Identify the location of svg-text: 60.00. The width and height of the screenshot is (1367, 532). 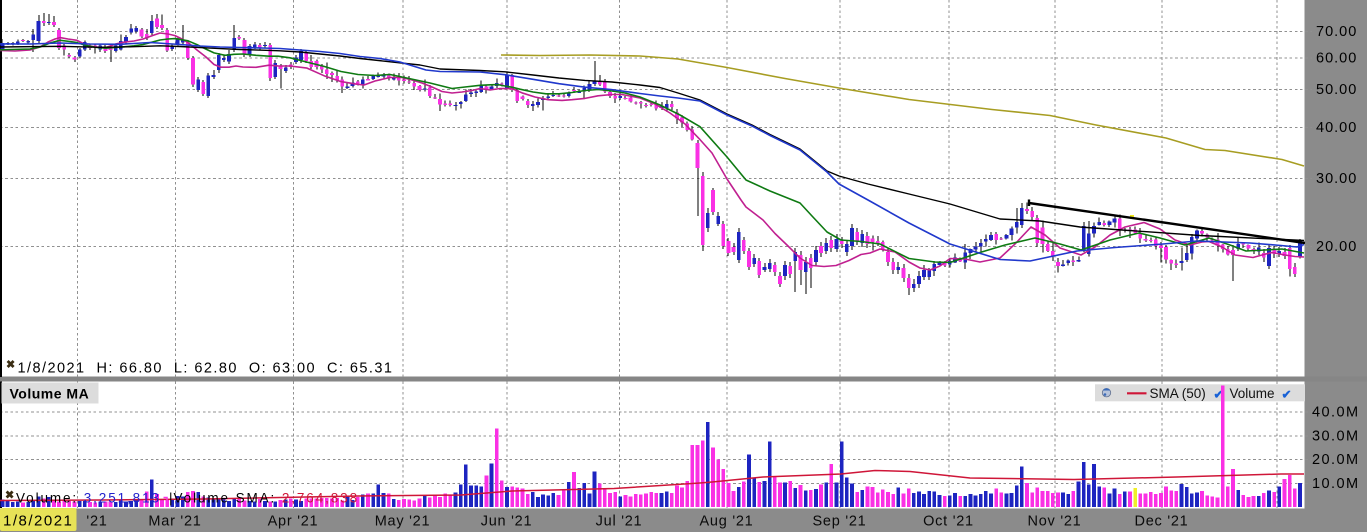
(1336, 59).